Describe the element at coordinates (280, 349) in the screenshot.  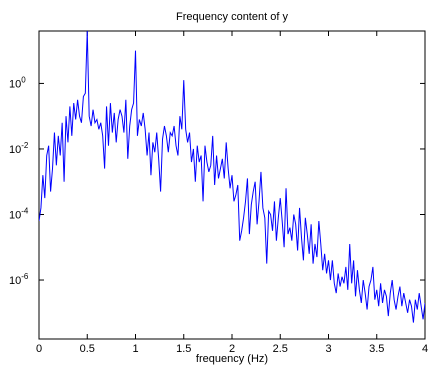
I see `x-tick-label: 2.5` at that location.